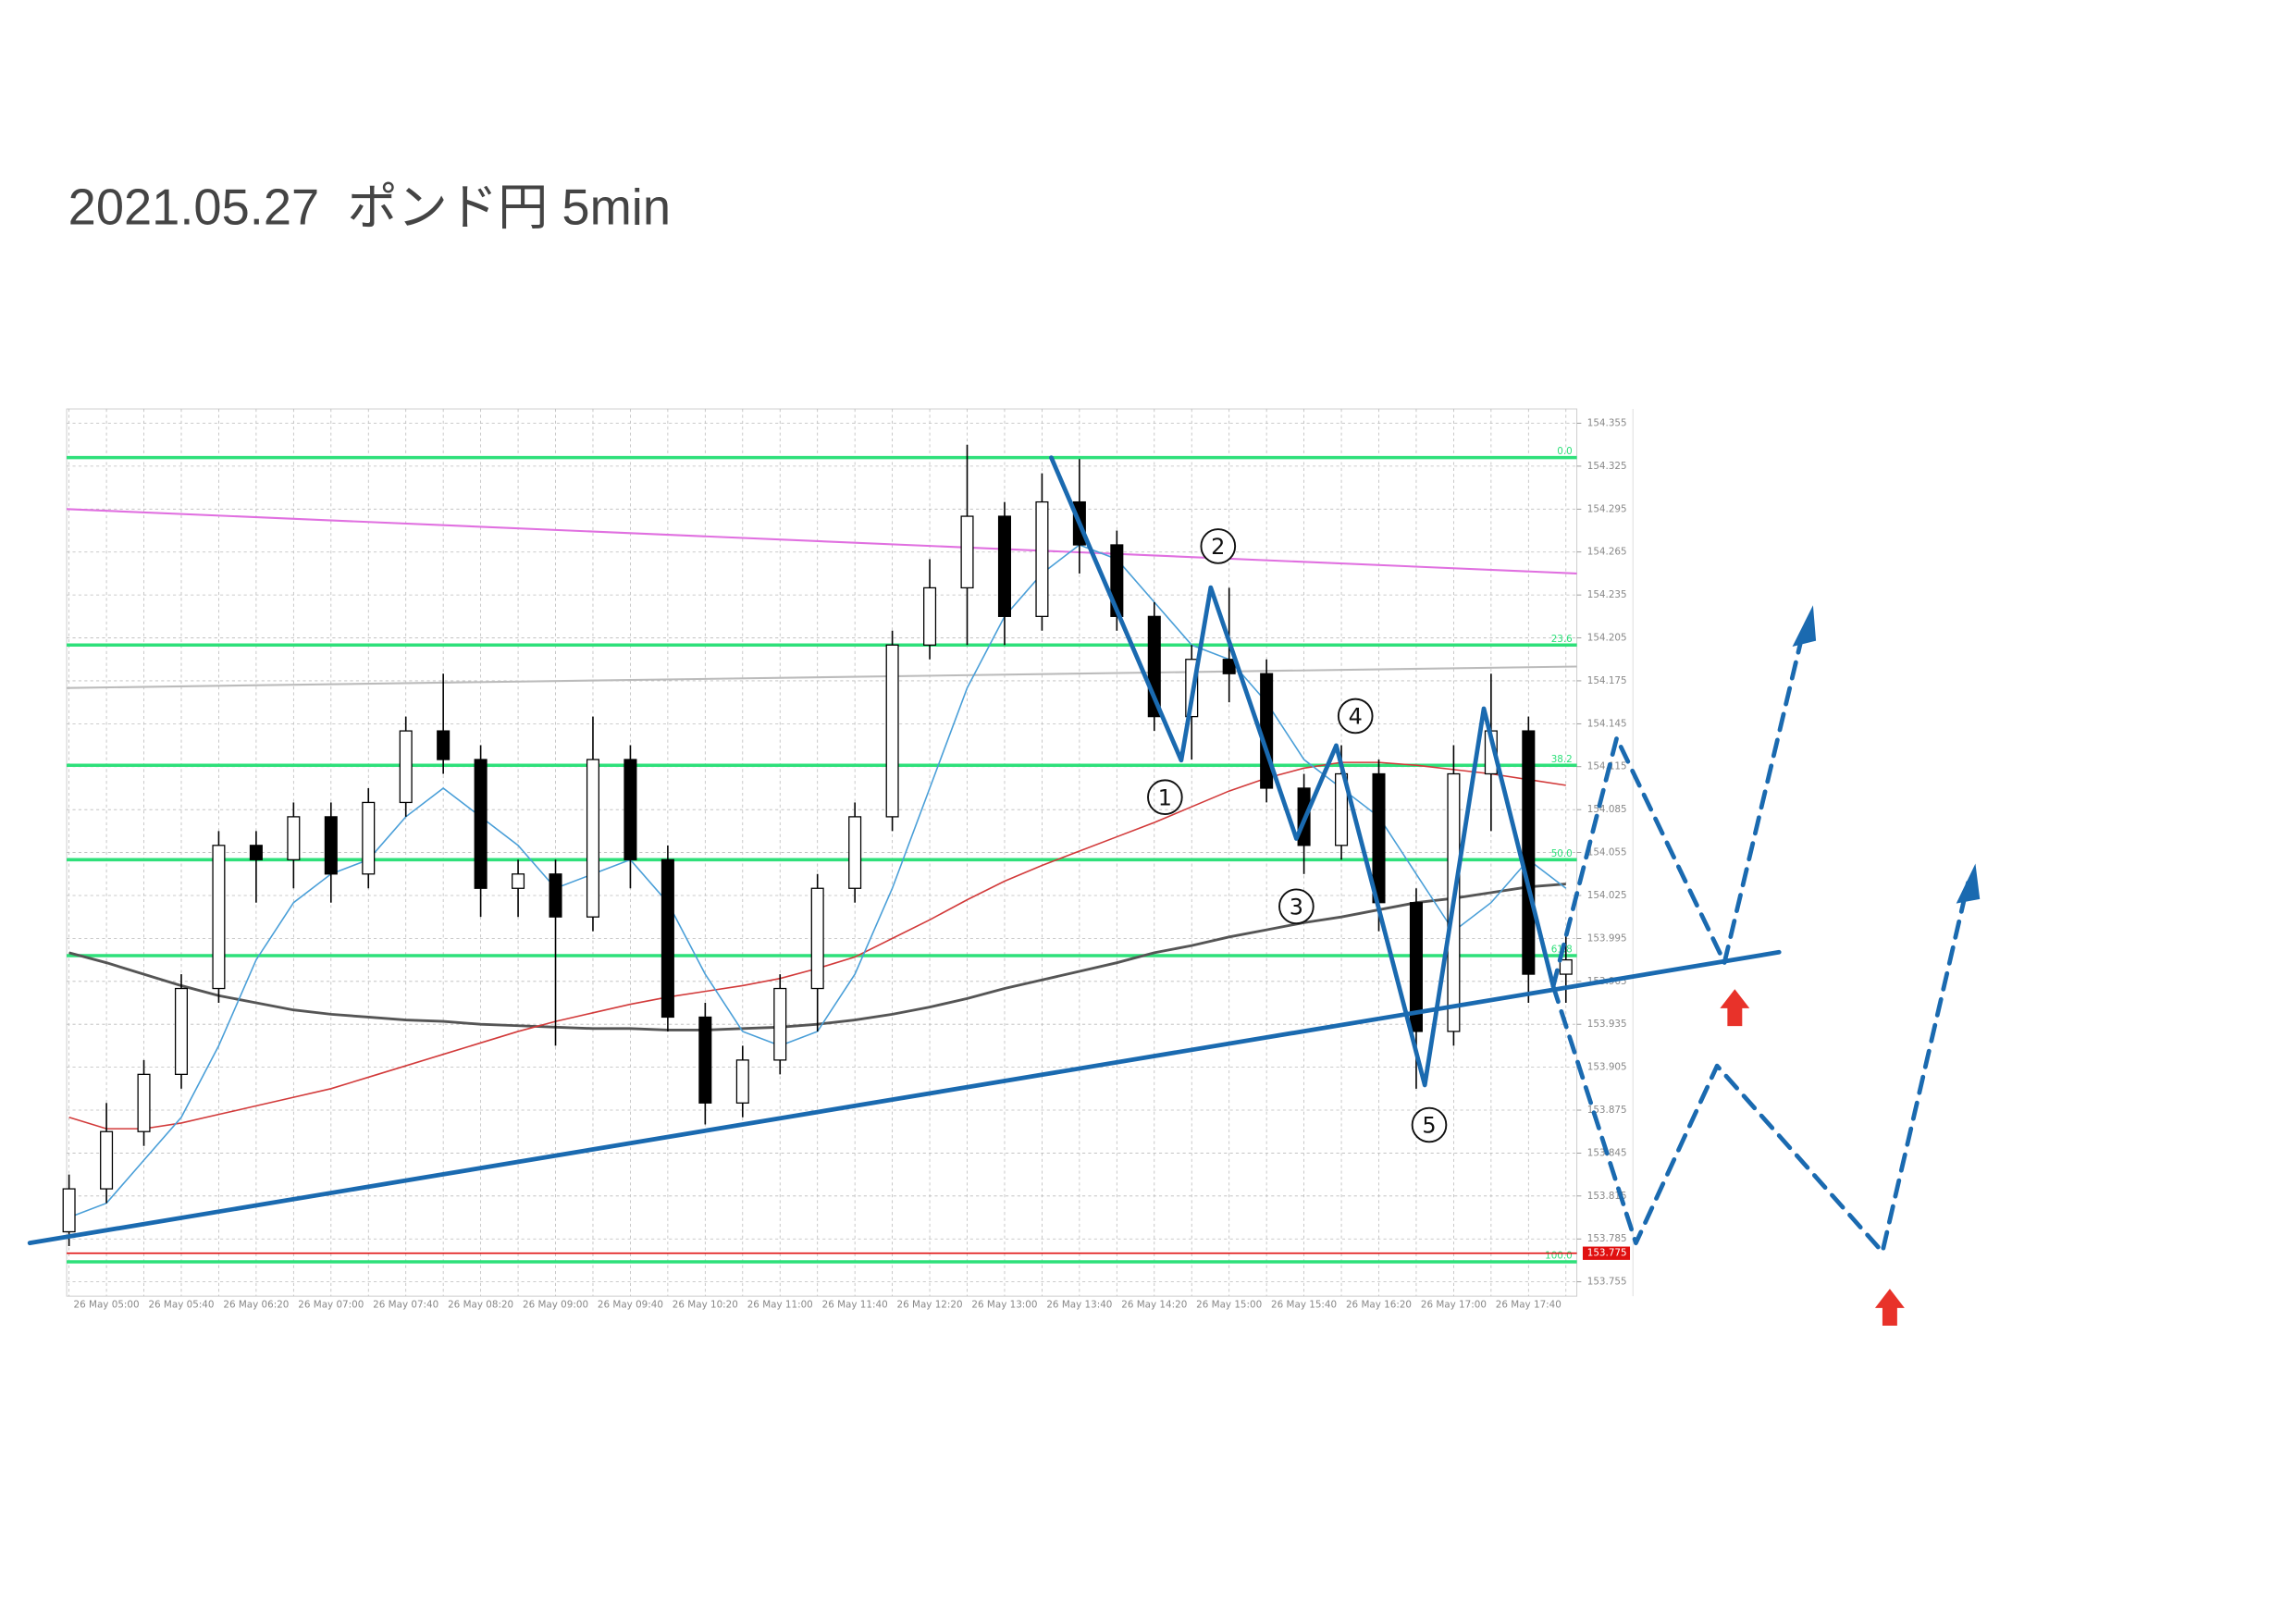 Image resolution: width=2296 pixels, height=1618 pixels. What do you see at coordinates (1607, 1024) in the screenshot?
I see `y-tick-label: 153.935` at bounding box center [1607, 1024].